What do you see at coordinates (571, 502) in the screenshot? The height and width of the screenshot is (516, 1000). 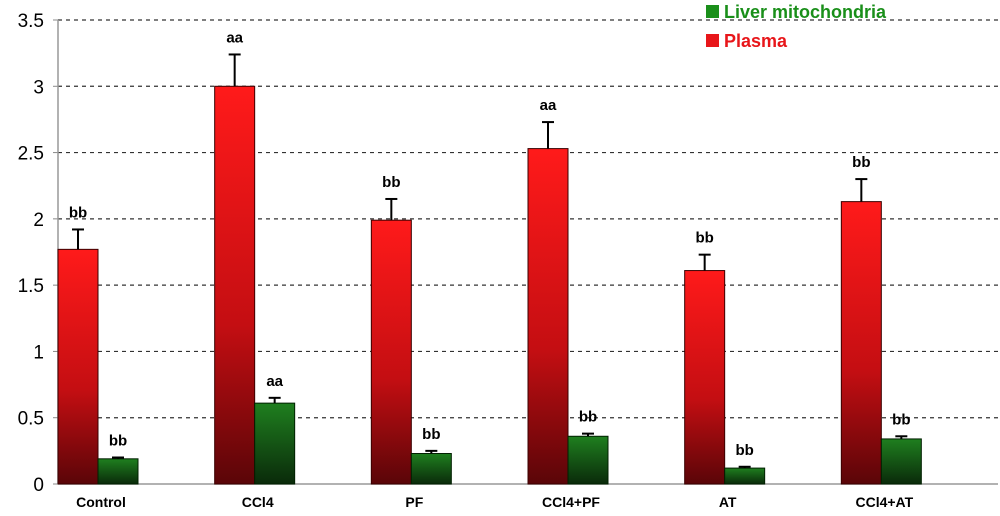 I see `x-tick-label: CCl4+PF` at bounding box center [571, 502].